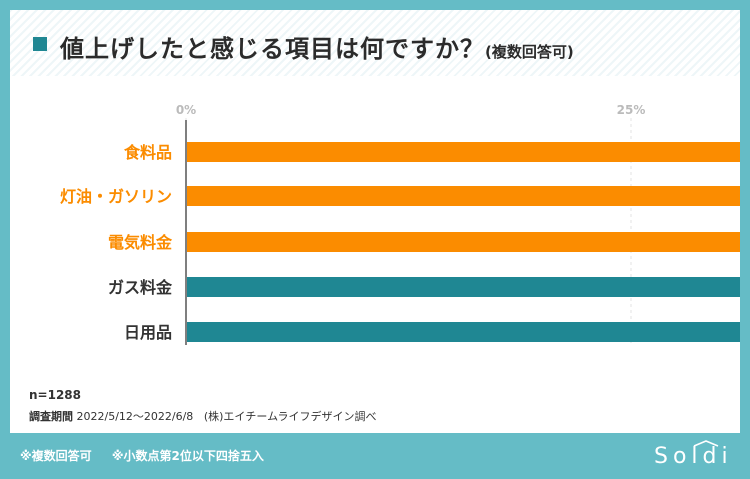  What do you see at coordinates (147, 152) in the screenshot?
I see `category-label: 食料品` at bounding box center [147, 152].